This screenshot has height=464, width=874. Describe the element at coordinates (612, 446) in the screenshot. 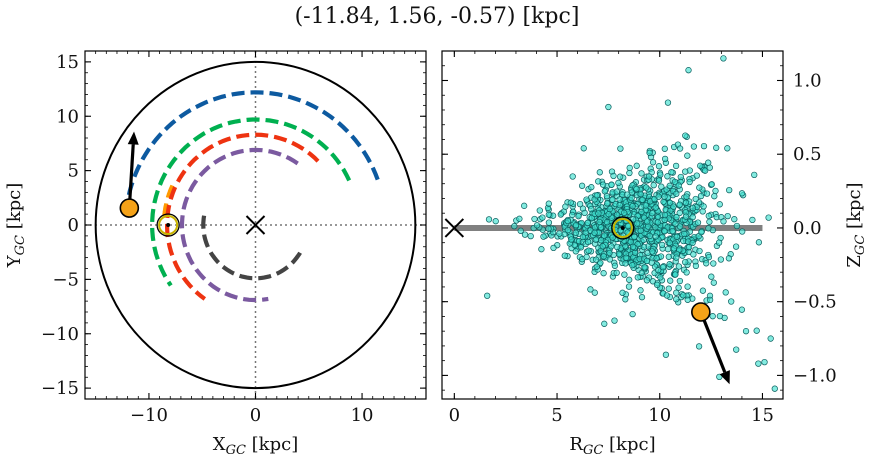

I see `right-x-axis-label: RGC [kpc]` at that location.